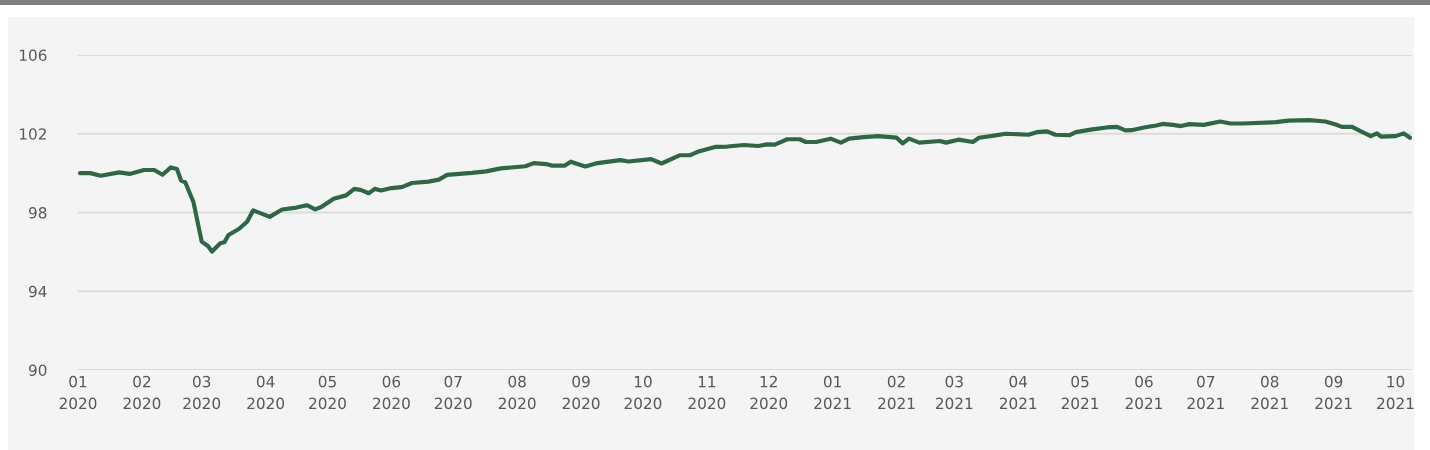  Describe the element at coordinates (707, 393) in the screenshot. I see `x-tick-label: 11 2020` at that location.